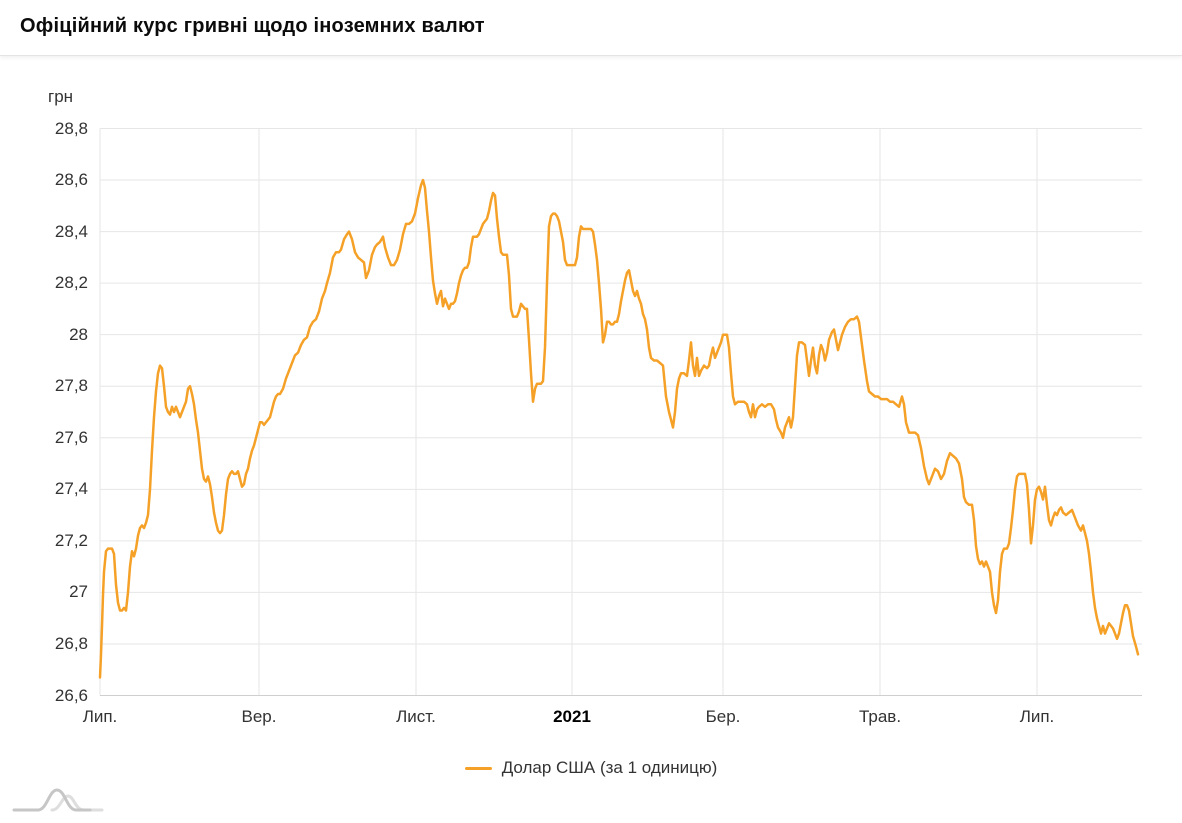  Describe the element at coordinates (71, 437) in the screenshot. I see `y-axis-tick-label: 27,6` at that location.